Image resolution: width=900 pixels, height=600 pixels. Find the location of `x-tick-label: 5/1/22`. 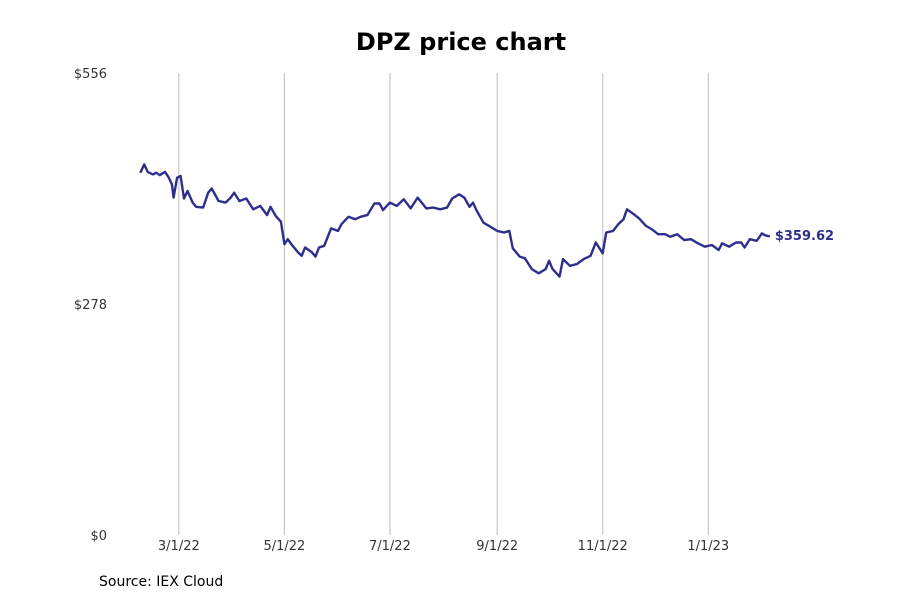

x-tick-label: 5/1/22 is located at coordinates (284, 546).